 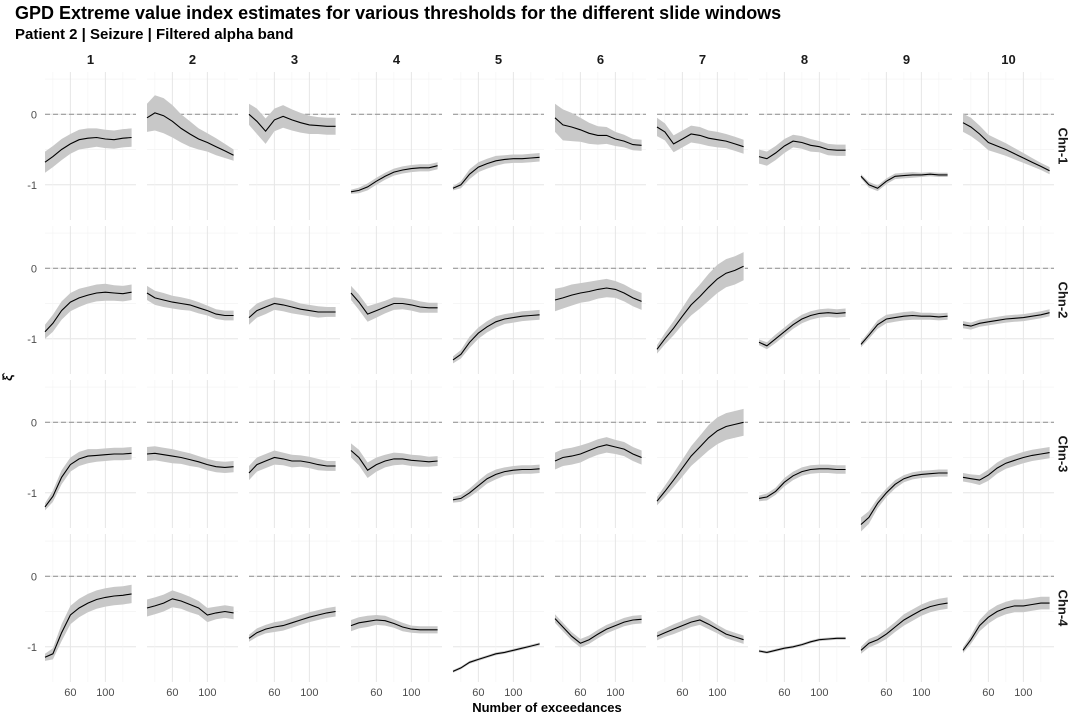 I want to click on column-strip-label: 5, so click(x=498, y=59).